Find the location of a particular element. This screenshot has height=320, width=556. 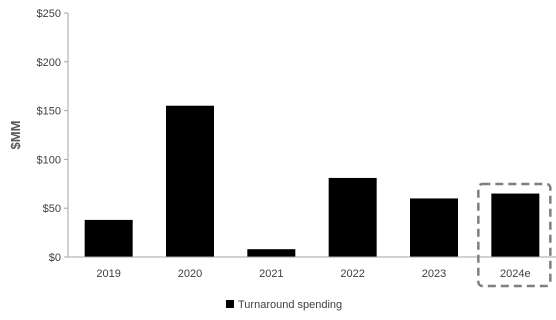

x-tick-label: 2022 is located at coordinates (352, 274).